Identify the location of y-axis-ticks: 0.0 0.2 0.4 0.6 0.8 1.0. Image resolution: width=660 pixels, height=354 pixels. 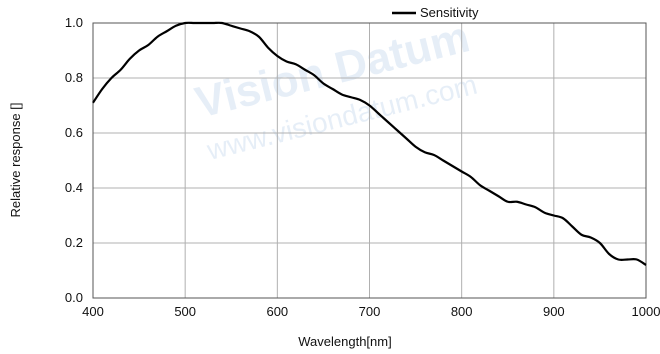
(74, 160).